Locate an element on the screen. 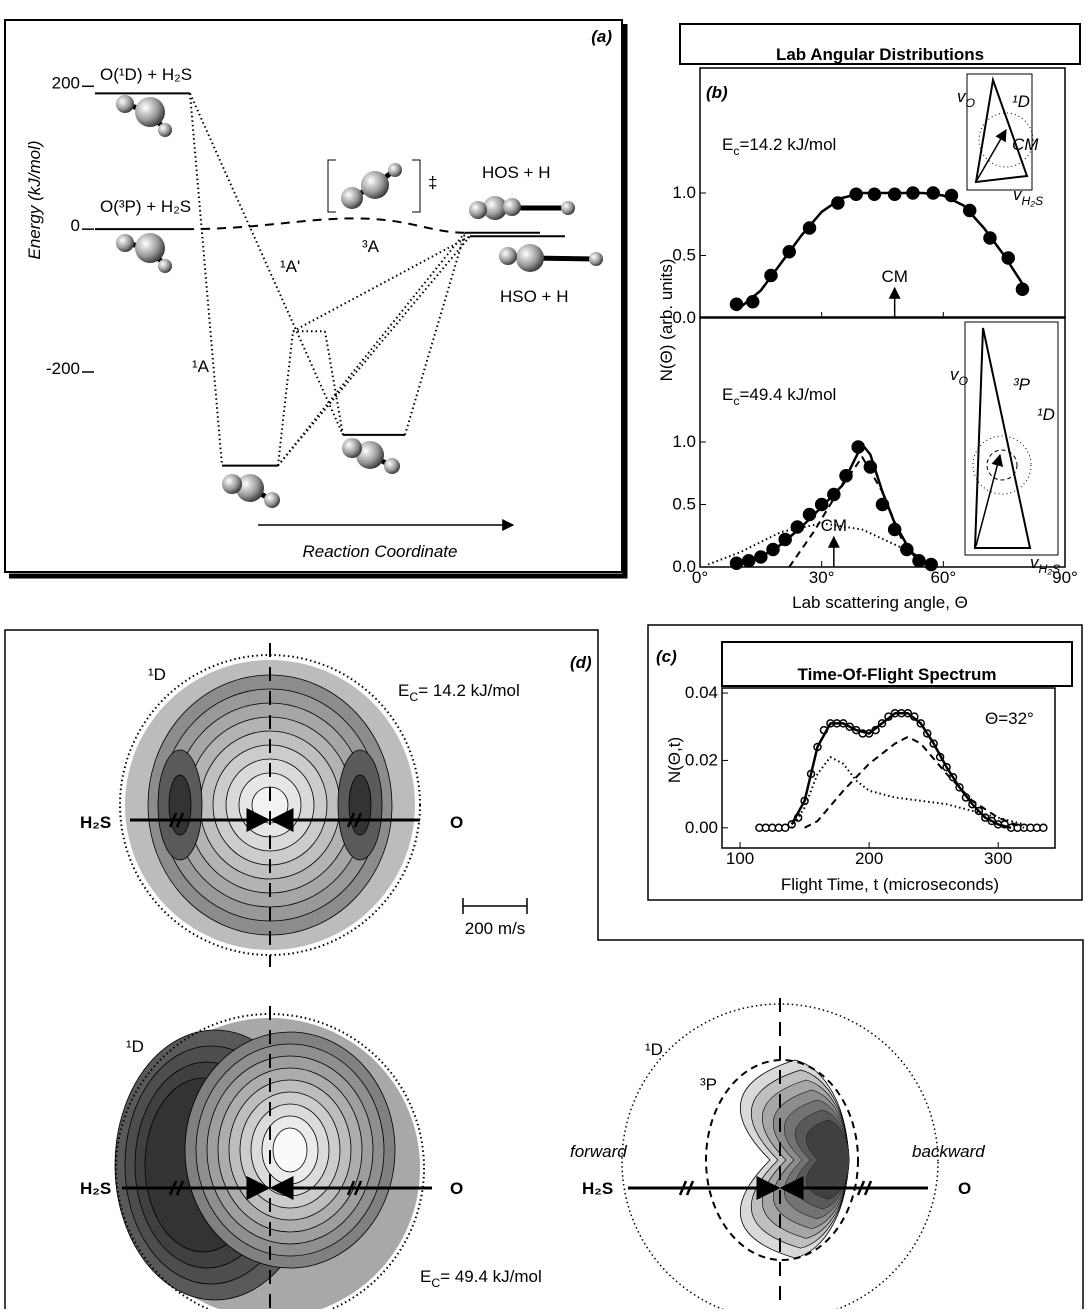 This screenshot has height=1314, width=1088. y-tick-label: 1.0 is located at coordinates (684, 192).